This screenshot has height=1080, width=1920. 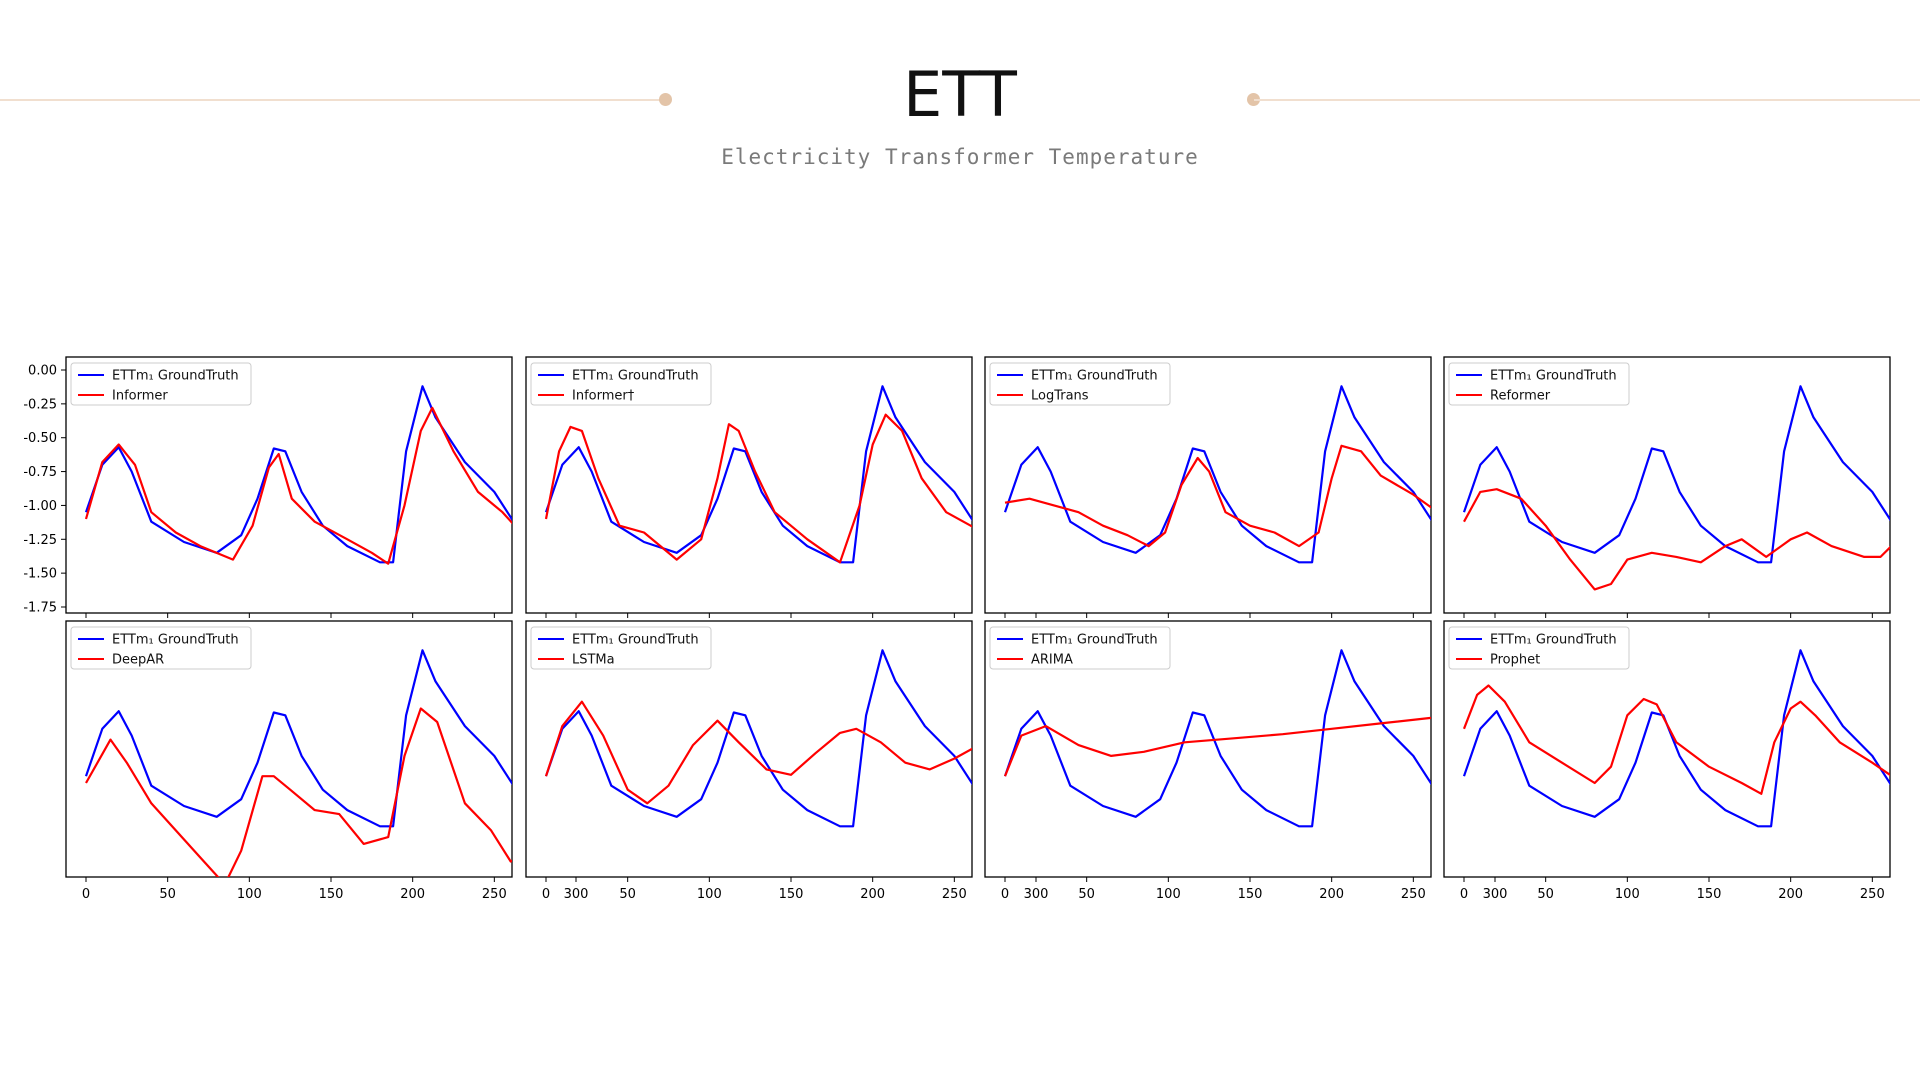 I want to click on chart-2-legend: ETTm₁ GroundTruth Informer†, so click(x=621, y=384).